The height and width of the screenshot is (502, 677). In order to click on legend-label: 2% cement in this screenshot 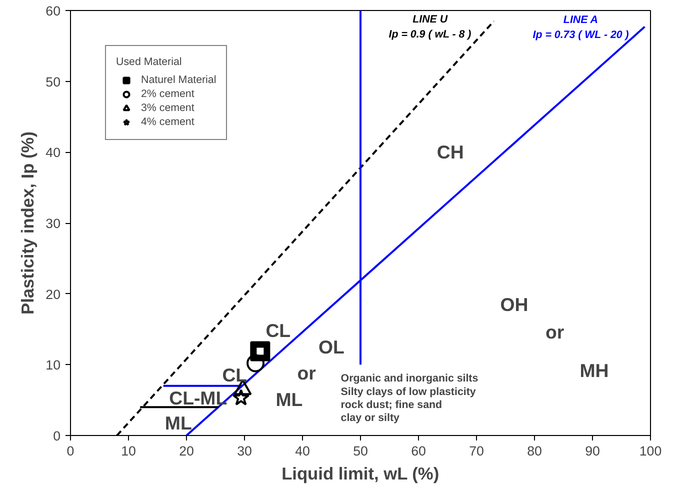, I will do `click(167, 94)`.